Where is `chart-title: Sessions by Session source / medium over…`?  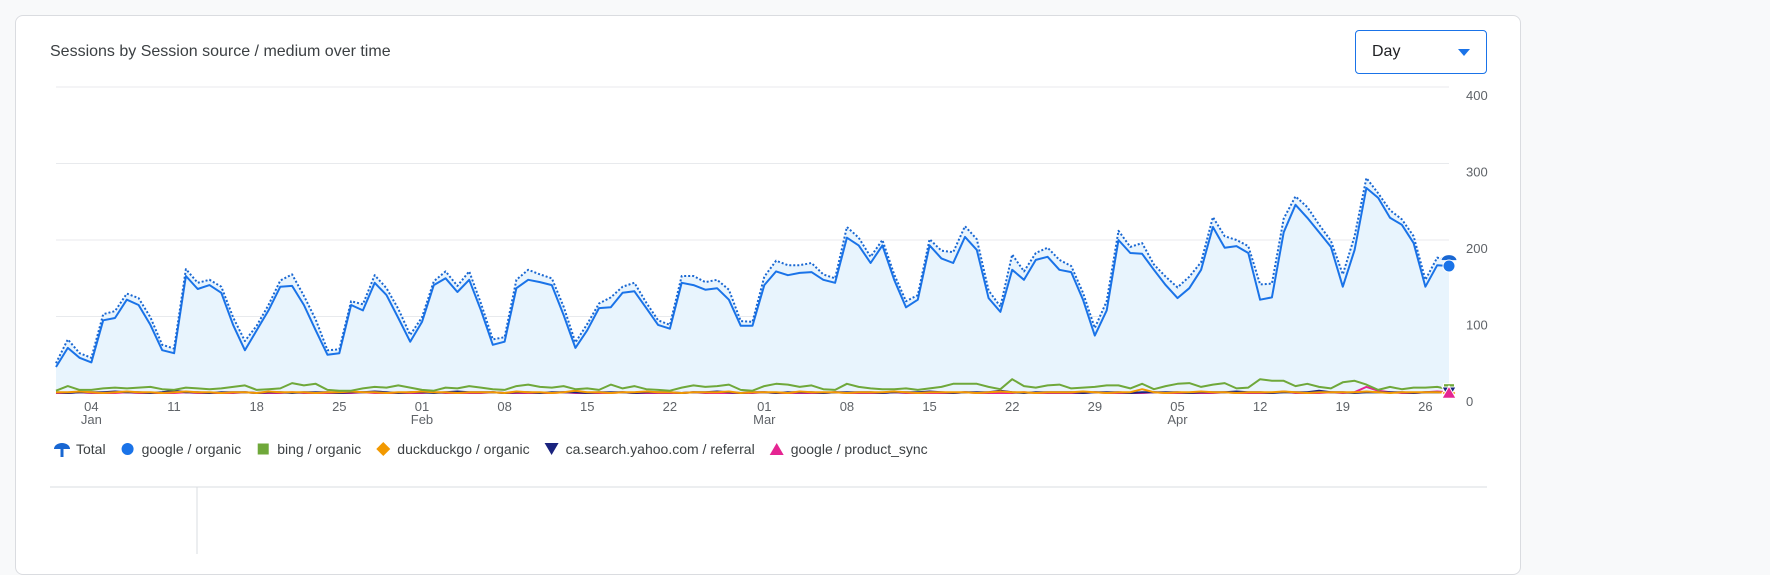 chart-title: Sessions by Session source / medium over… is located at coordinates (220, 51).